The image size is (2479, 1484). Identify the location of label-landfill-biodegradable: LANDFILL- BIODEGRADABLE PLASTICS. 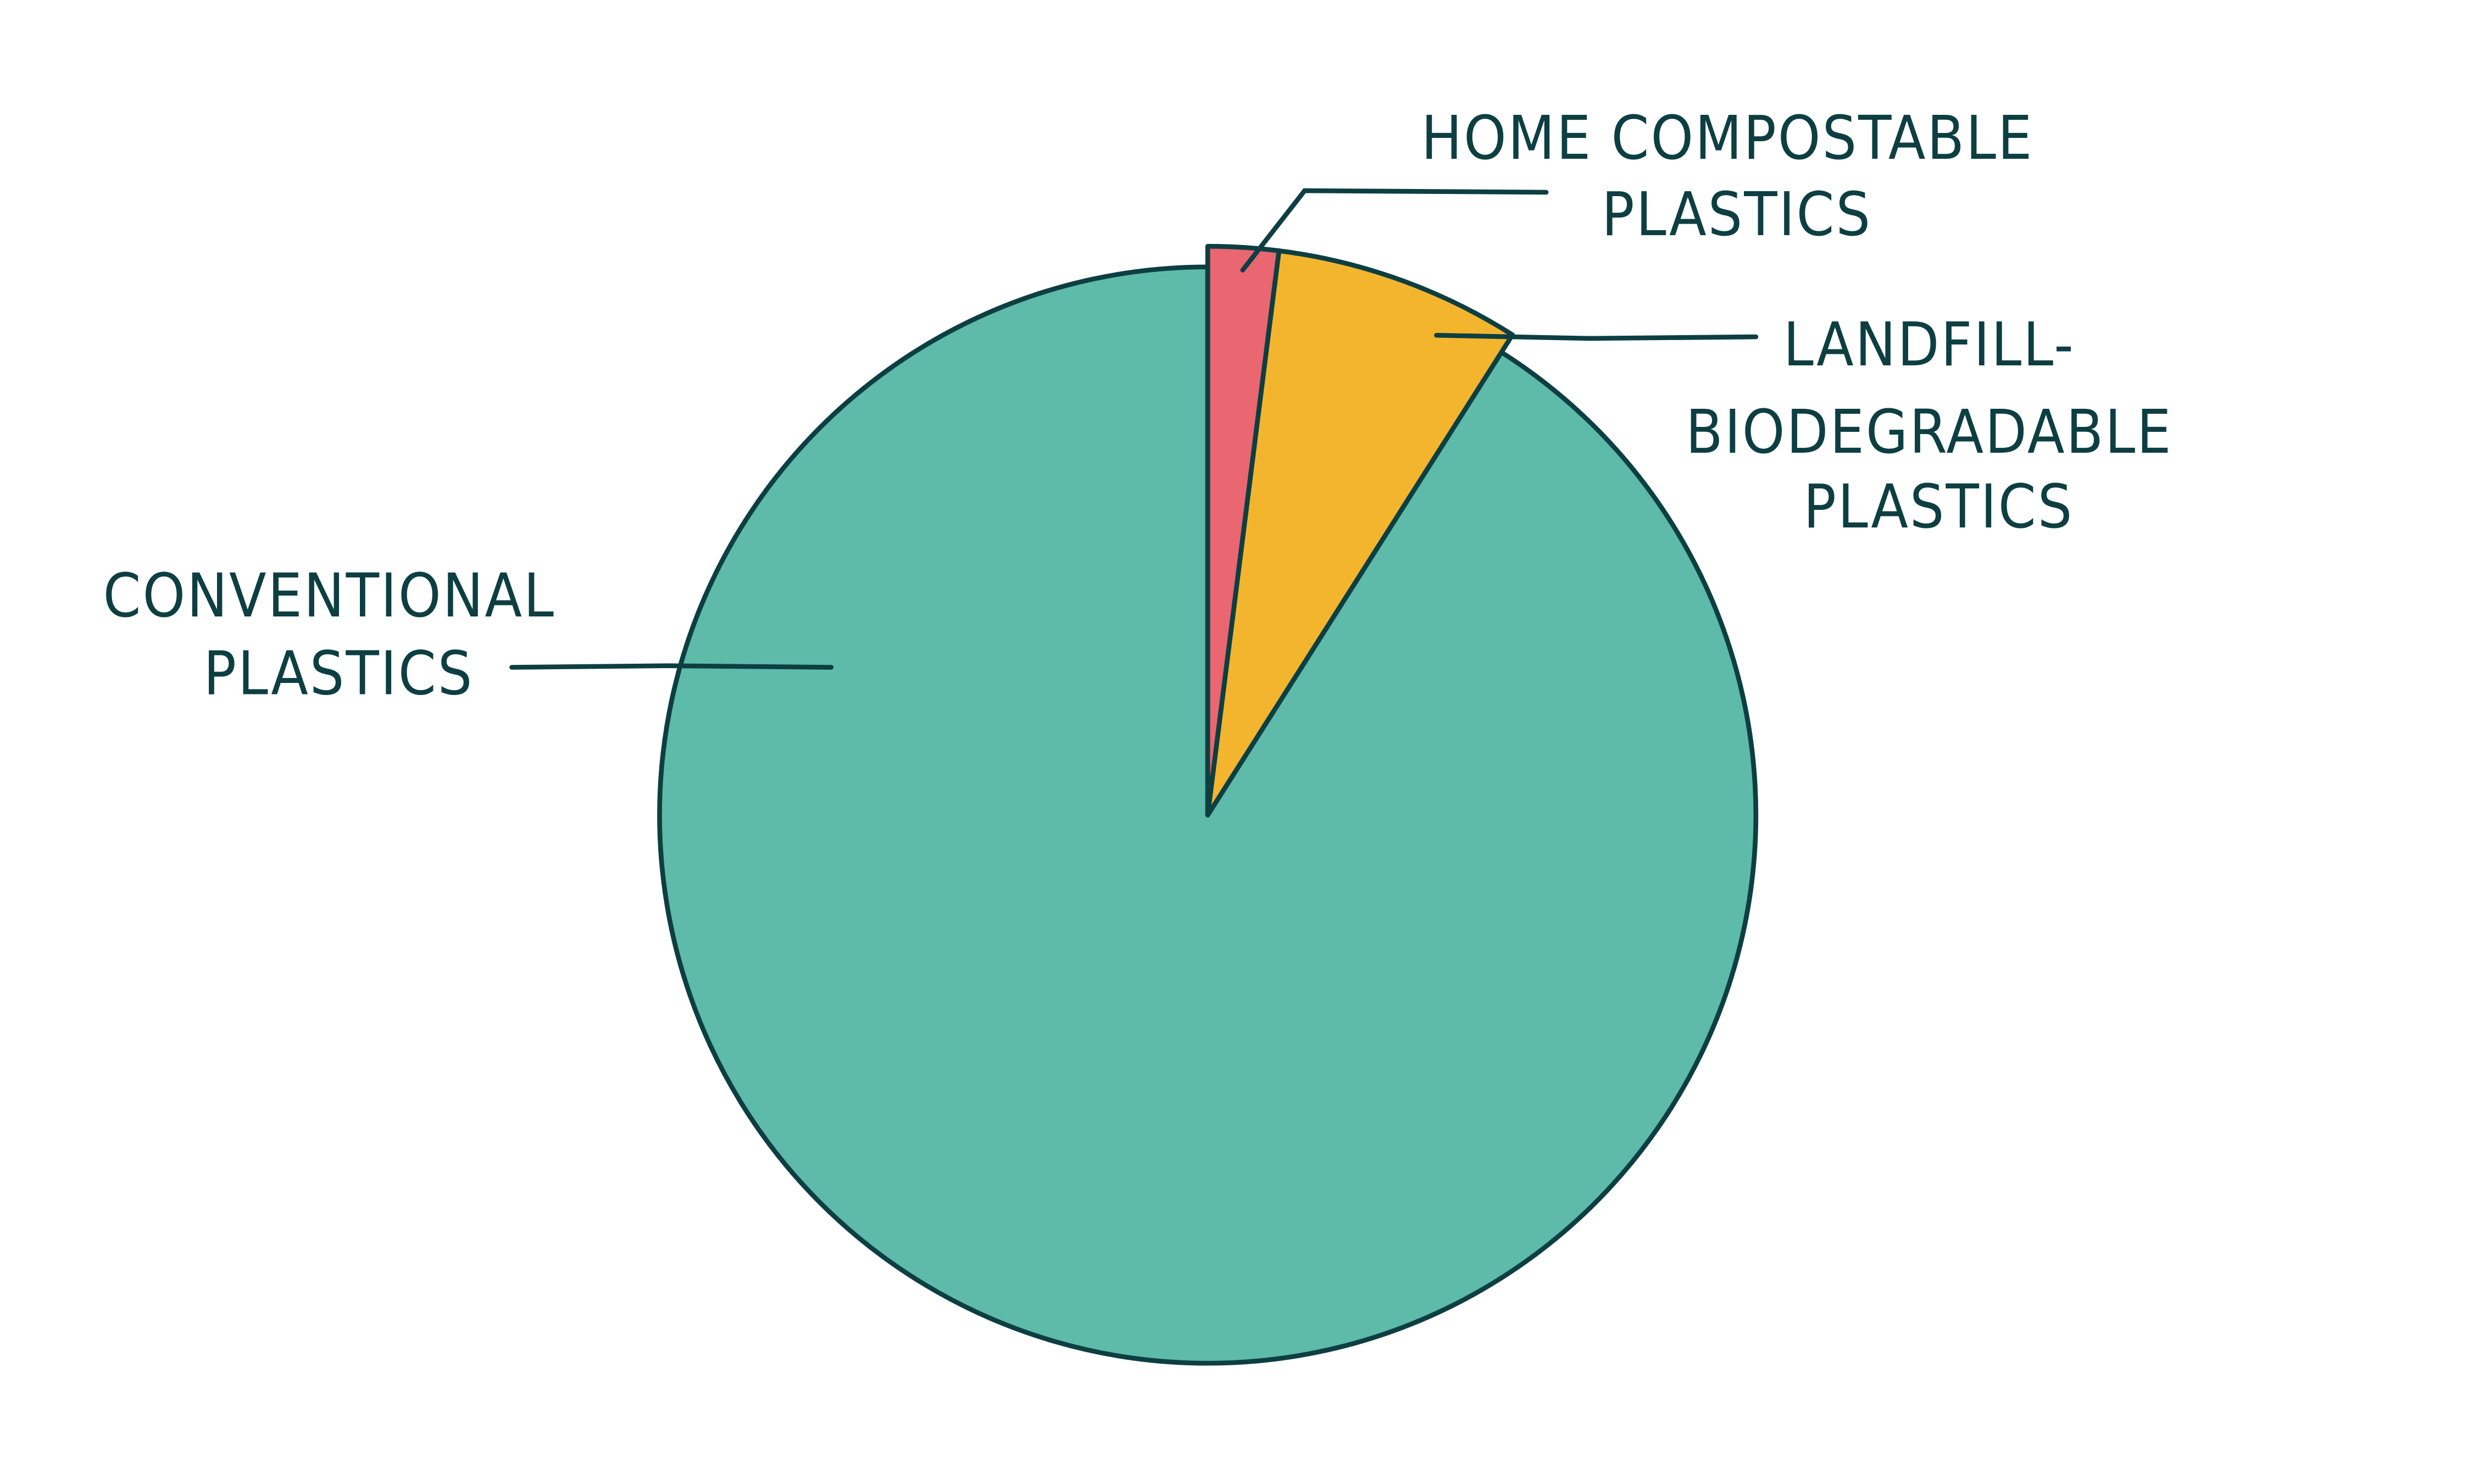
(1939, 425).